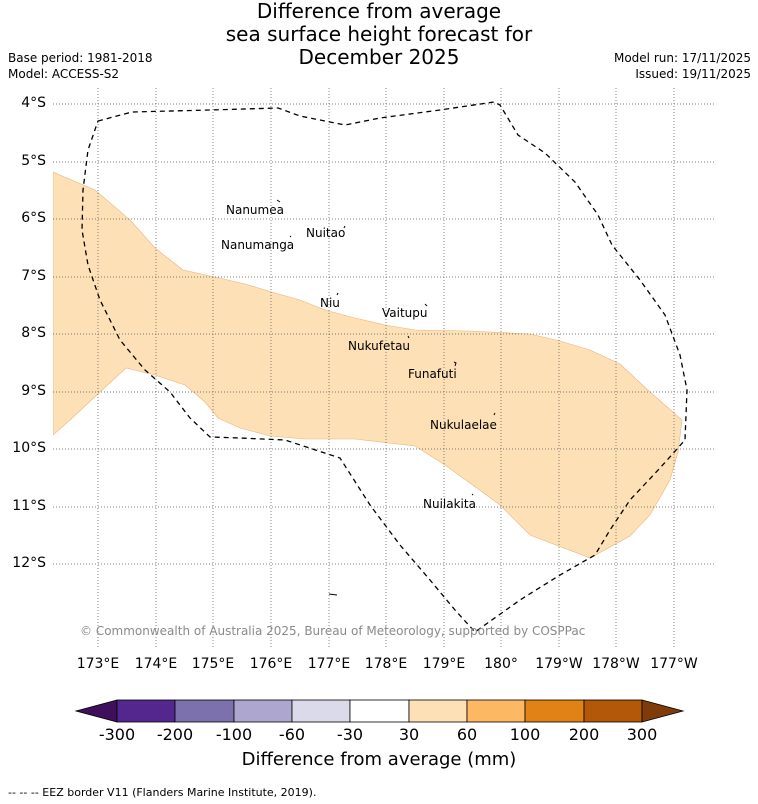 This screenshot has height=804, width=758. Describe the element at coordinates (29, 506) in the screenshot. I see `lat-label-11s: 11°S` at that location.